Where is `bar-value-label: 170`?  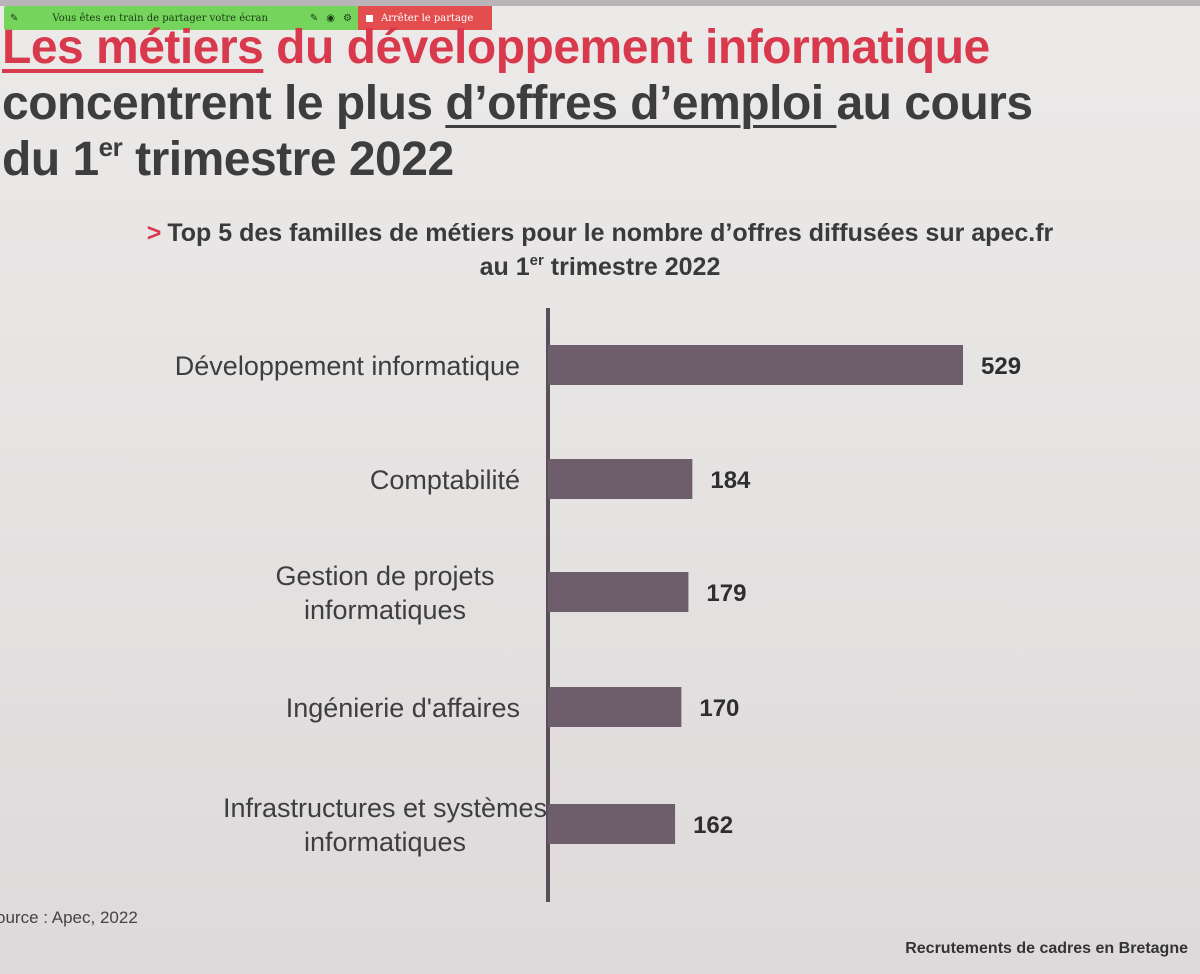 bar-value-label: 170 is located at coordinates (719, 708).